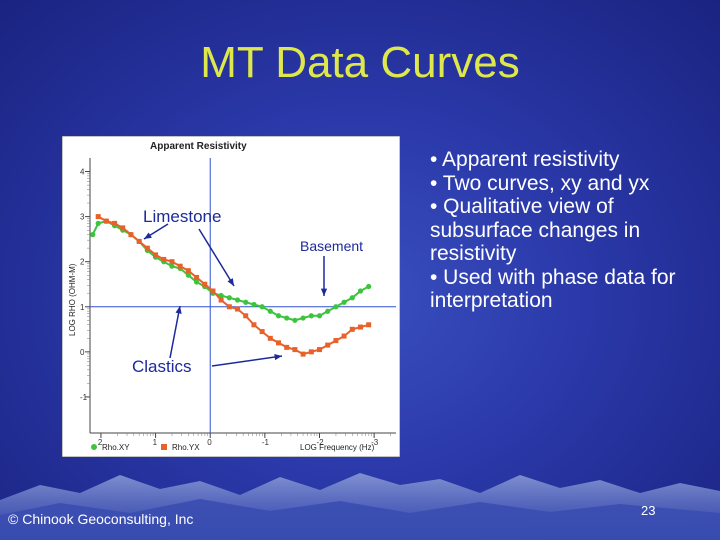 Image resolution: width=720 pixels, height=540 pixels. What do you see at coordinates (178, 310) in the screenshot?
I see `arrow-clastics-head` at bounding box center [178, 310].